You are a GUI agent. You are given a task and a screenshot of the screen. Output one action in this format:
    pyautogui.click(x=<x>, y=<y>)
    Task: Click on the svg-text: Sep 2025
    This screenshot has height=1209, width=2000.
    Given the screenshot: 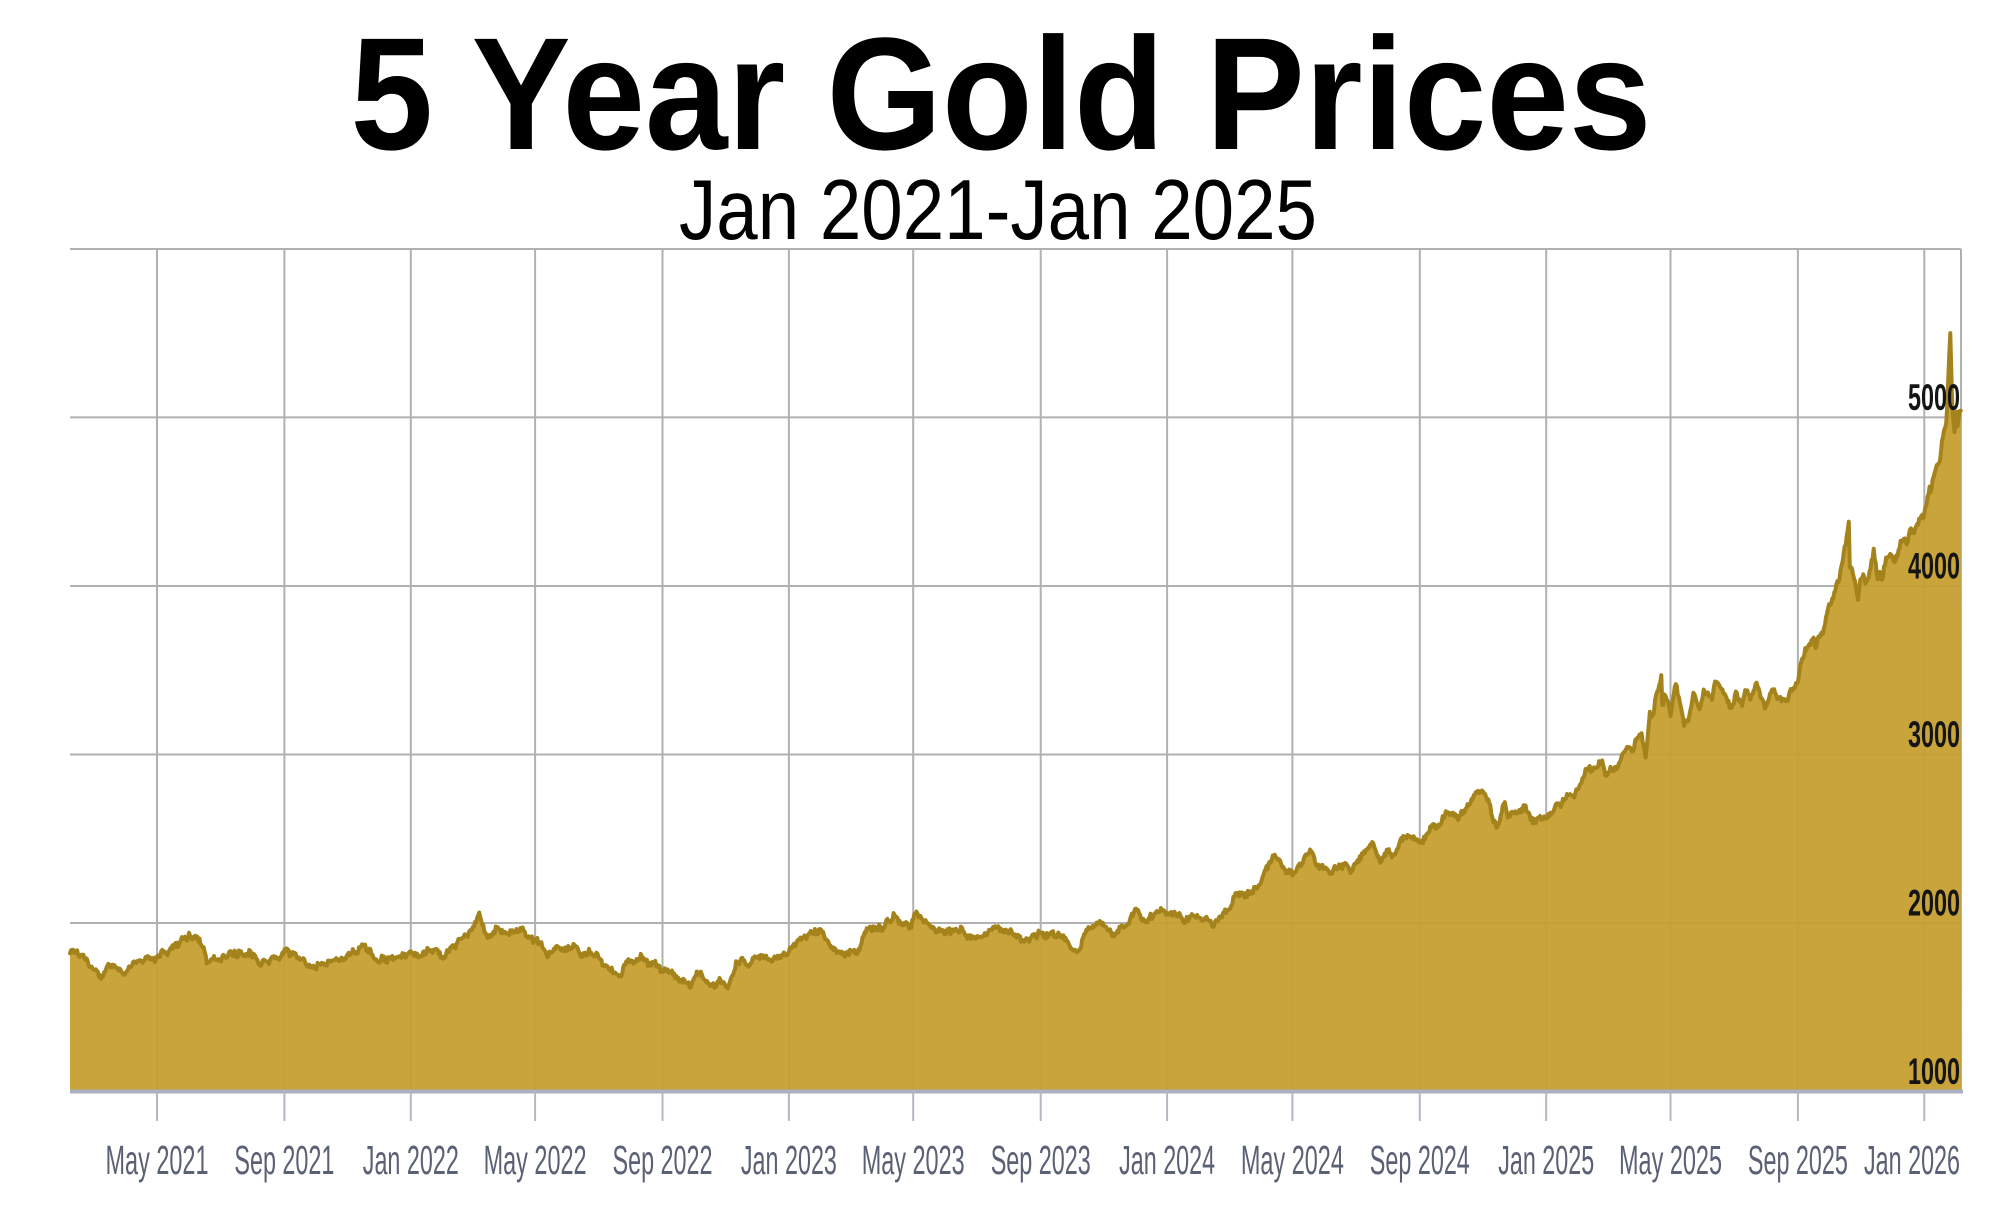 What is the action you would take?
    pyautogui.click(x=1798, y=1160)
    